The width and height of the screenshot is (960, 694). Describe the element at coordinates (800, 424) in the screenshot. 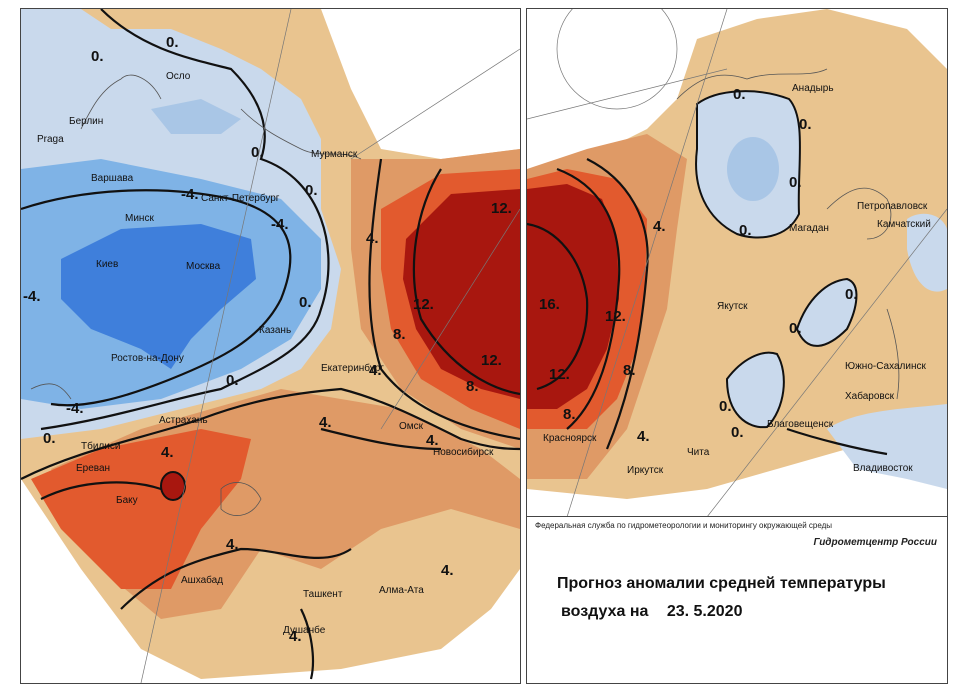

I see `city-label: Благовещенск` at that location.